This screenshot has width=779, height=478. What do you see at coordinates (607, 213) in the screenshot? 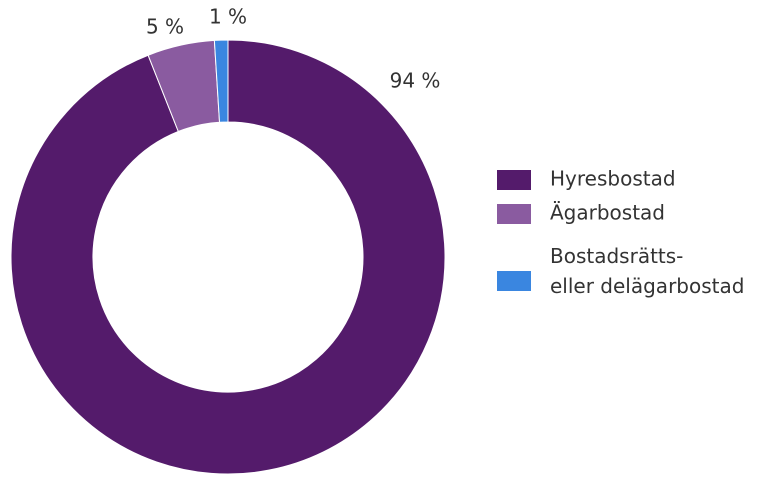
I see `legend-label: Ägarbostad` at bounding box center [607, 213].